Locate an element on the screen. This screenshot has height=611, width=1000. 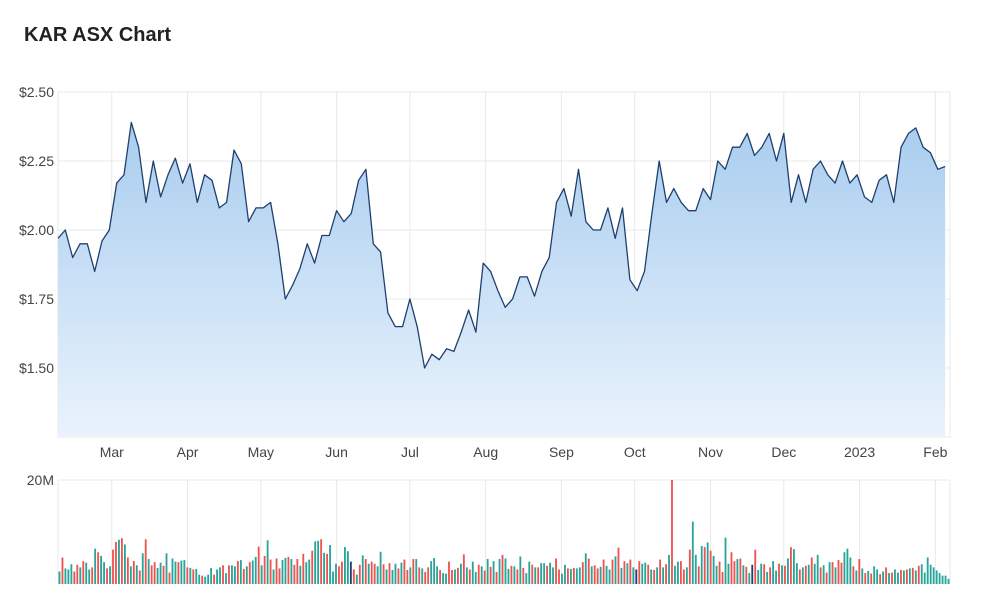
price-x-tick-label: Apr is located at coordinates (188, 452).